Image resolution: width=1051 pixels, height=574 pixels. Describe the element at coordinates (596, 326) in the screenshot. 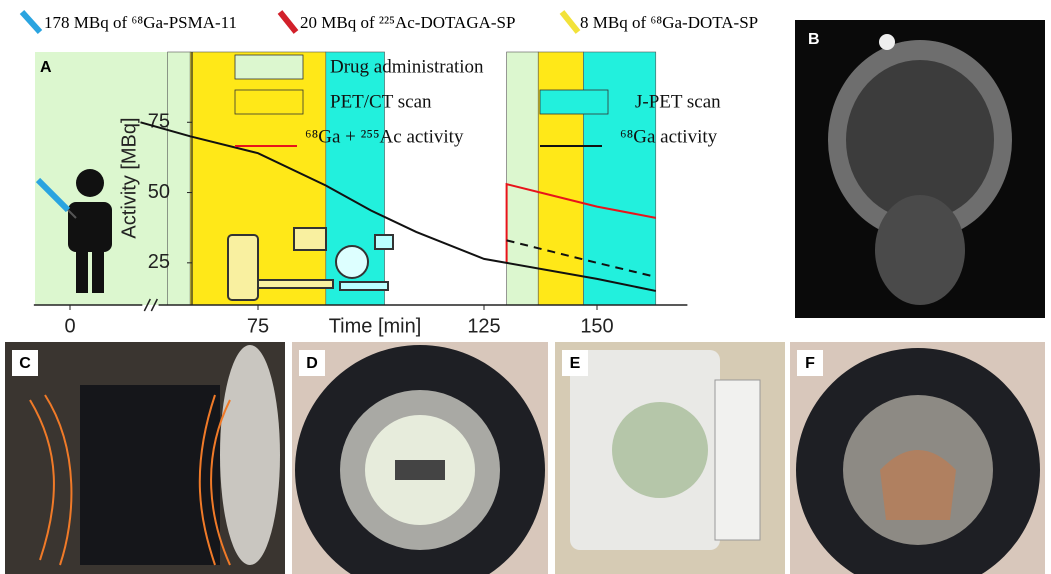

I see `x-tick-label: 150` at that location.